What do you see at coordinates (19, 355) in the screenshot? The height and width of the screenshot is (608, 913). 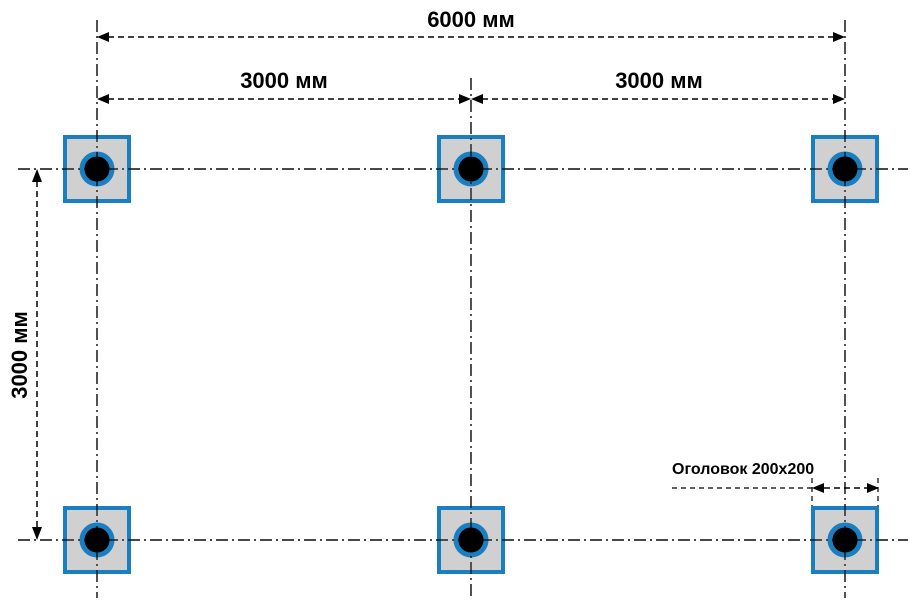 I see `dimension-label-height: 3000 мм` at bounding box center [19, 355].